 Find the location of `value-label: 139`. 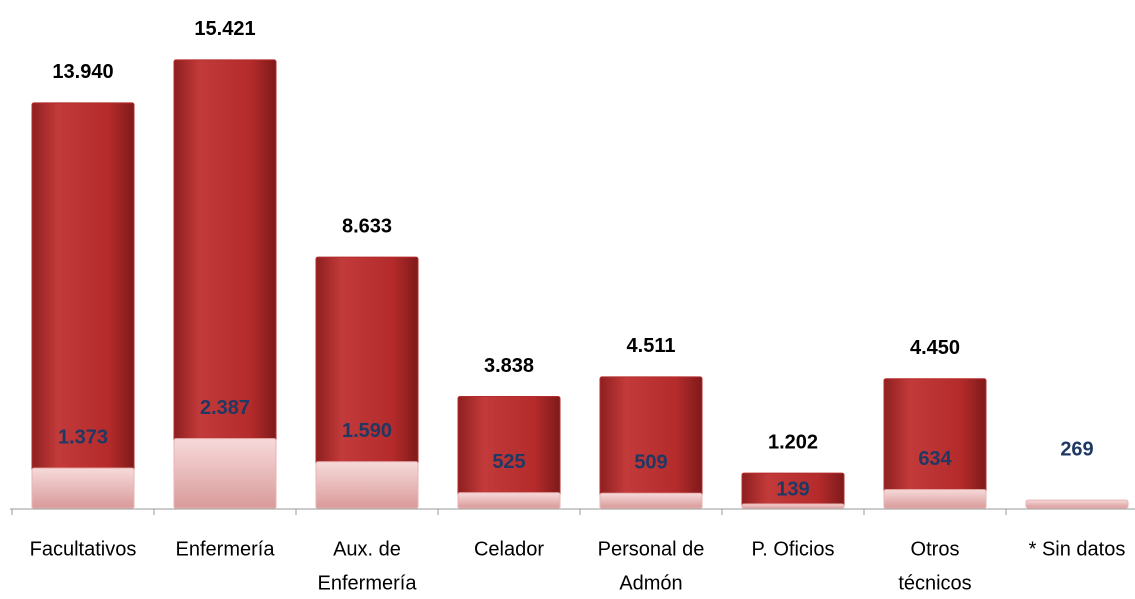

value-label: 139 is located at coordinates (792, 489).